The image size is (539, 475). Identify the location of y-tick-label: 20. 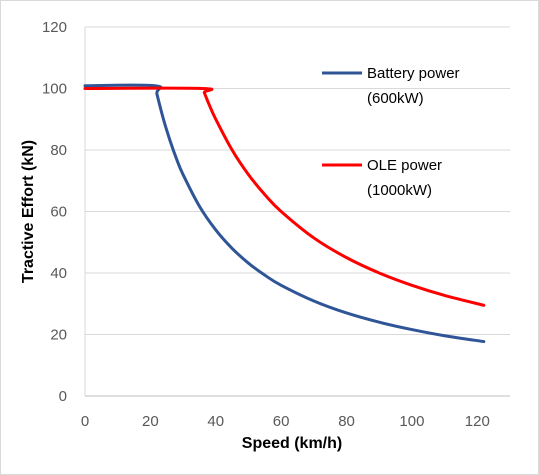
(58, 335).